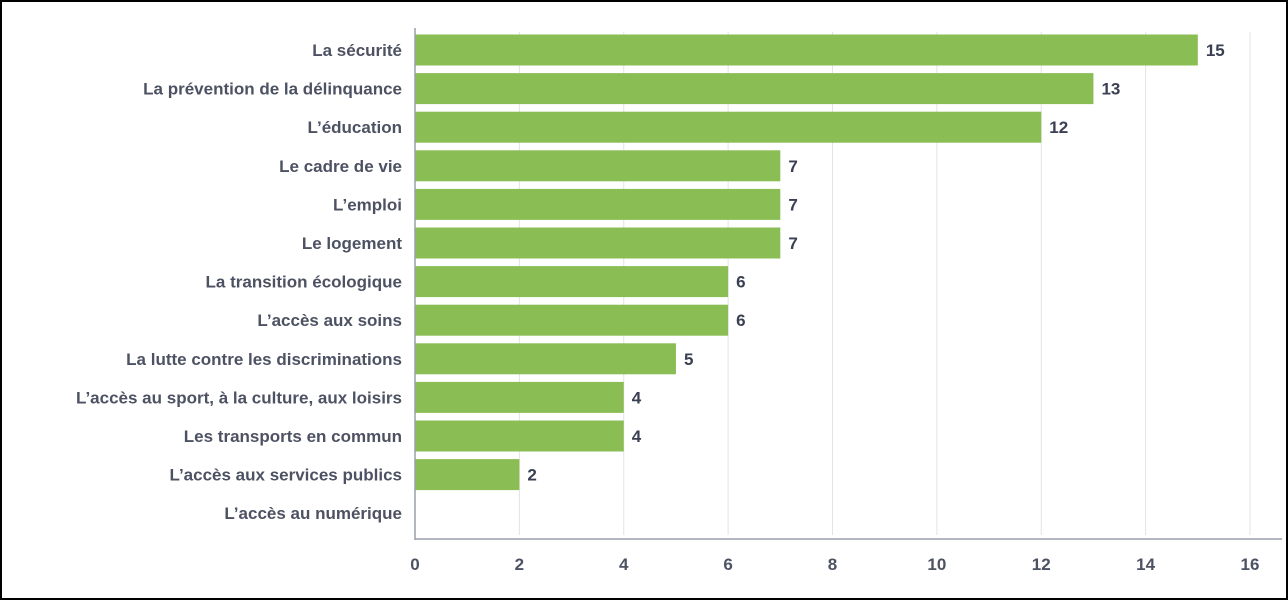  Describe the element at coordinates (329, 320) in the screenshot. I see `category-label: L’accès aux soins` at that location.